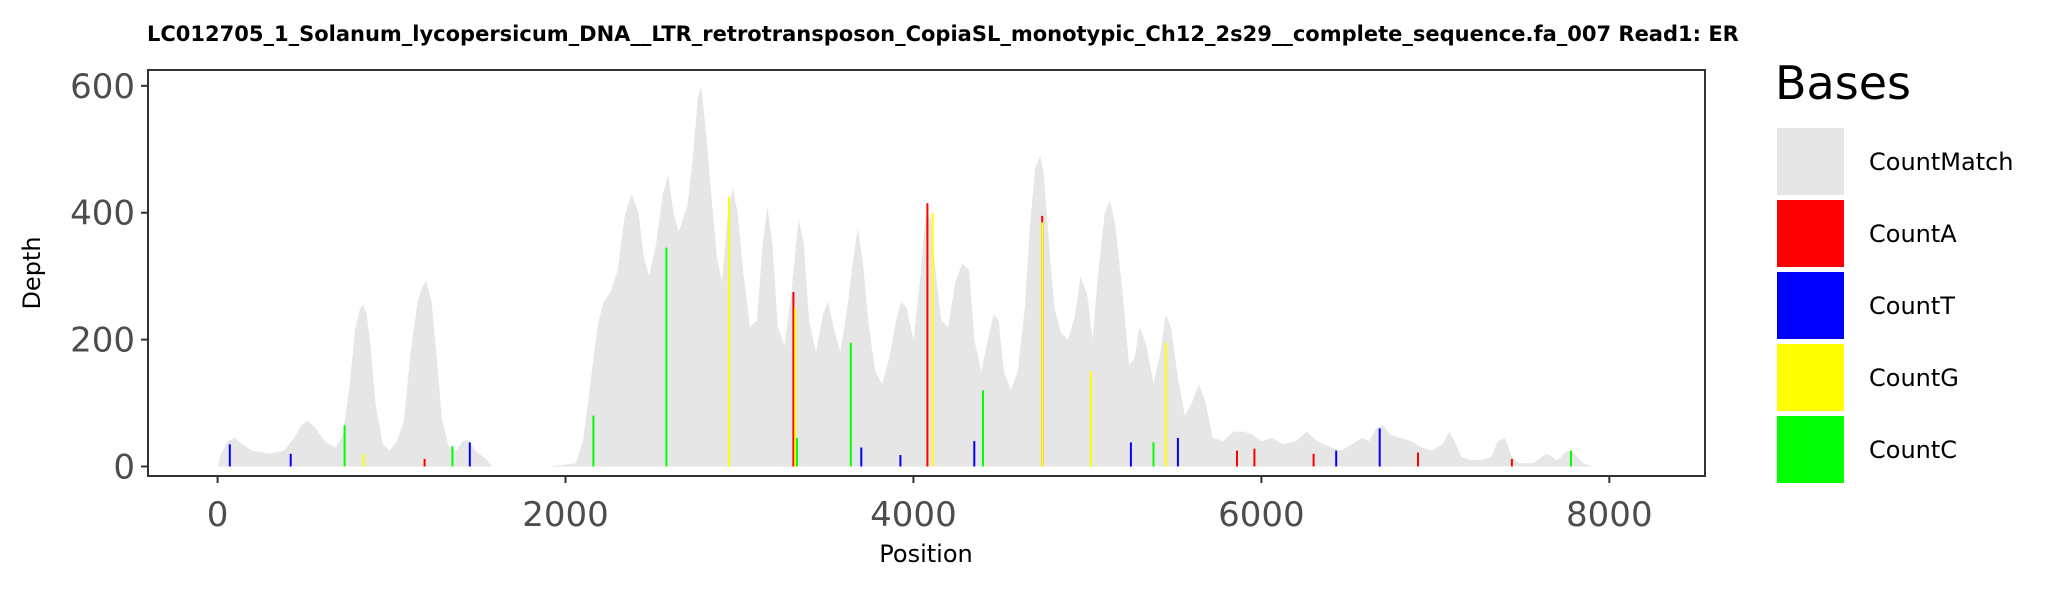 The height and width of the screenshot is (590, 2066). What do you see at coordinates (218, 515) in the screenshot?
I see `x-tick-label: 0` at bounding box center [218, 515].